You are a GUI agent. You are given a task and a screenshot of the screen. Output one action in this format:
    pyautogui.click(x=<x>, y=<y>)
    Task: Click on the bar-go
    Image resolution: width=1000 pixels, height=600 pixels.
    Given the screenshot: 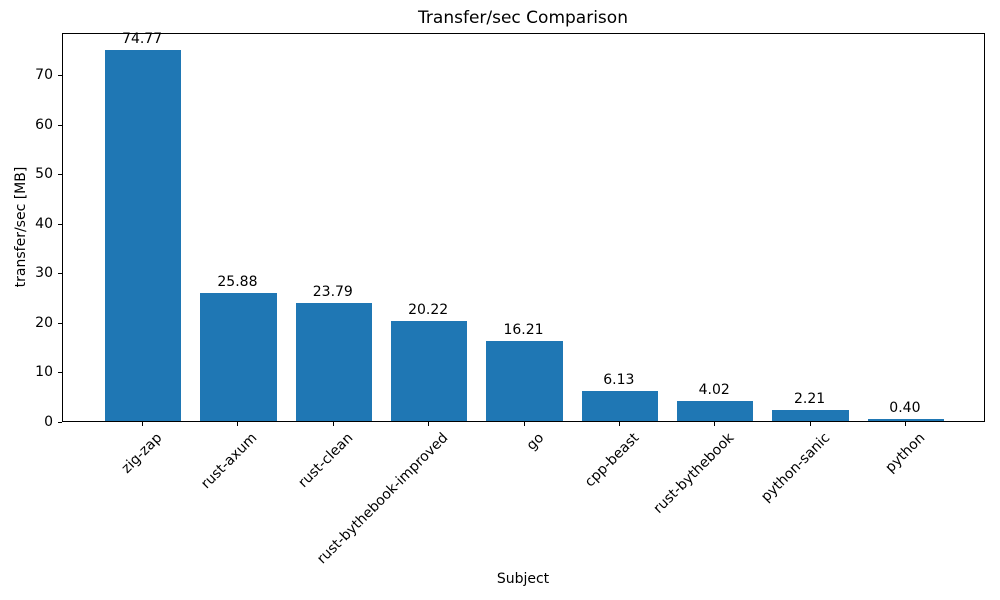 What is the action you would take?
    pyautogui.click(x=524, y=380)
    